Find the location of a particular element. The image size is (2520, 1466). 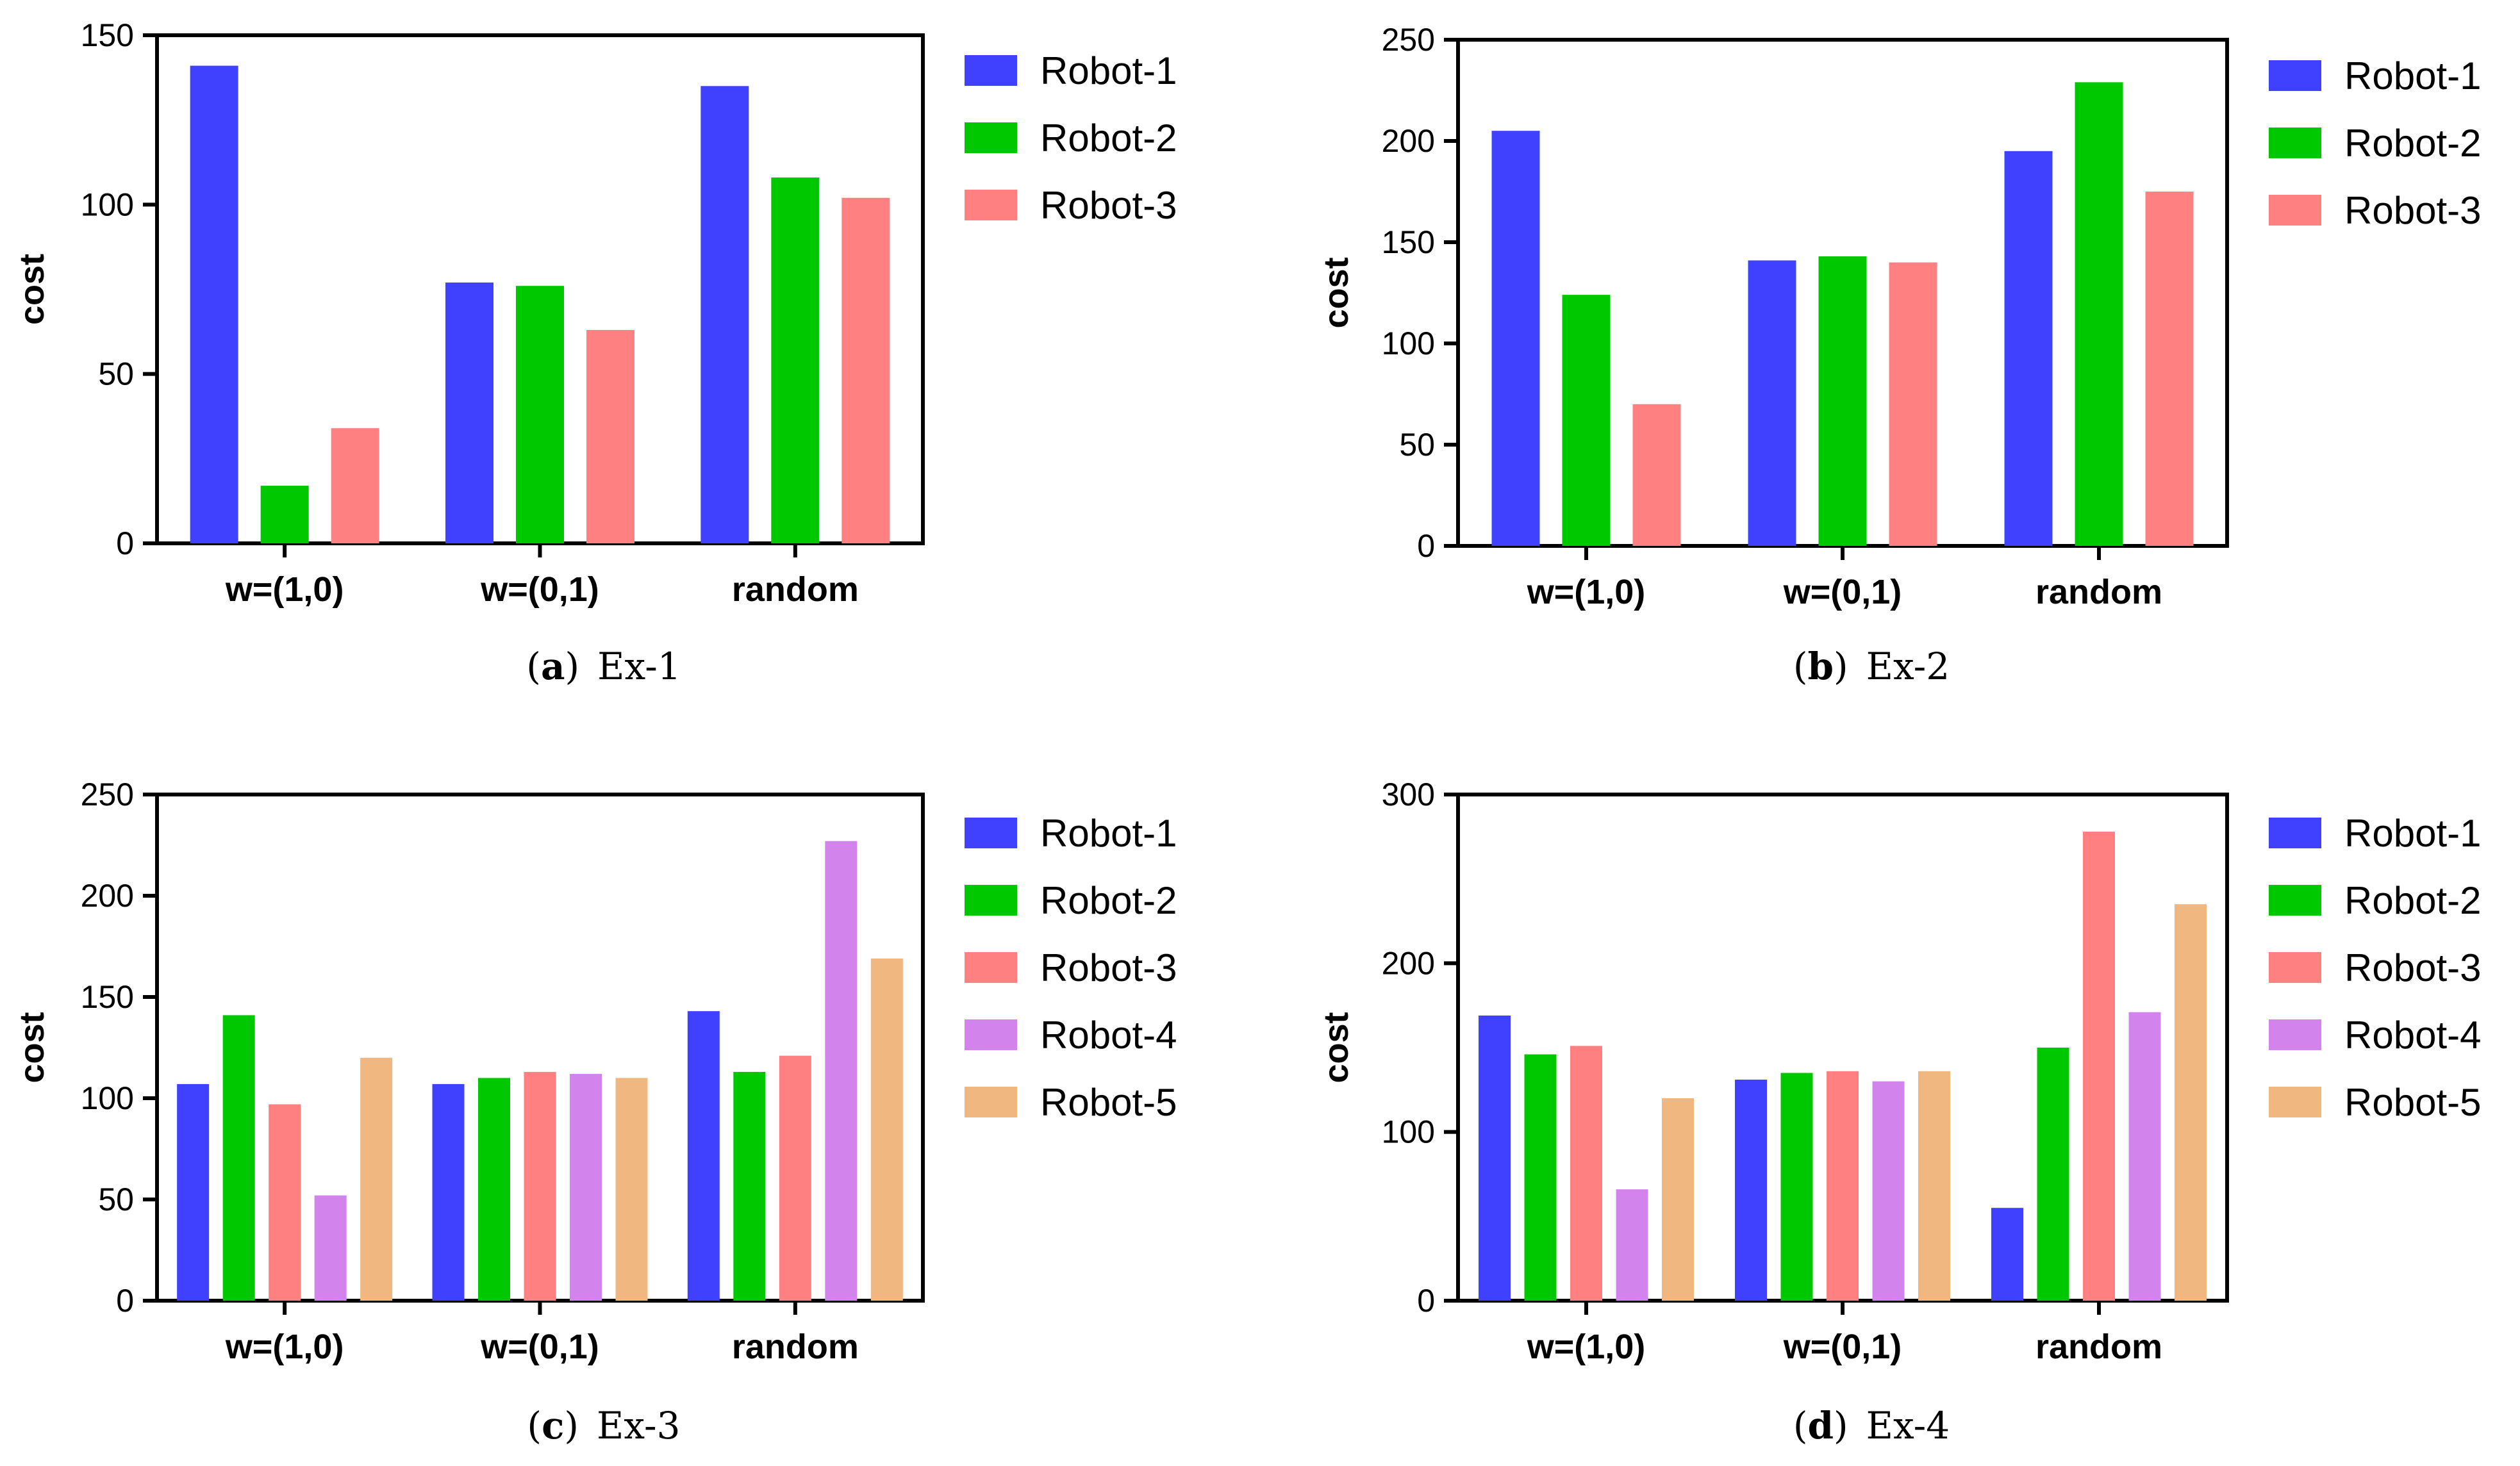

y-tick-label: 250 is located at coordinates (1408, 40).